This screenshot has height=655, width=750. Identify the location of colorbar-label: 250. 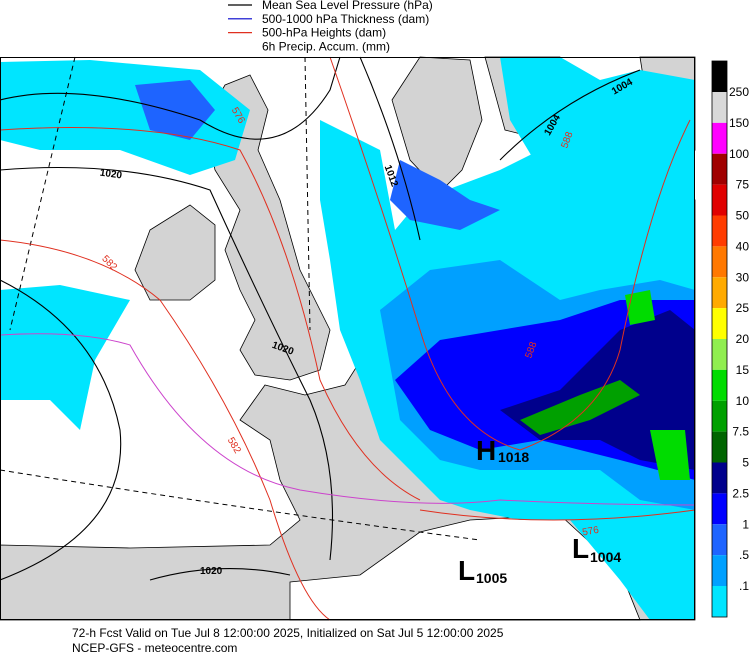
(739, 92).